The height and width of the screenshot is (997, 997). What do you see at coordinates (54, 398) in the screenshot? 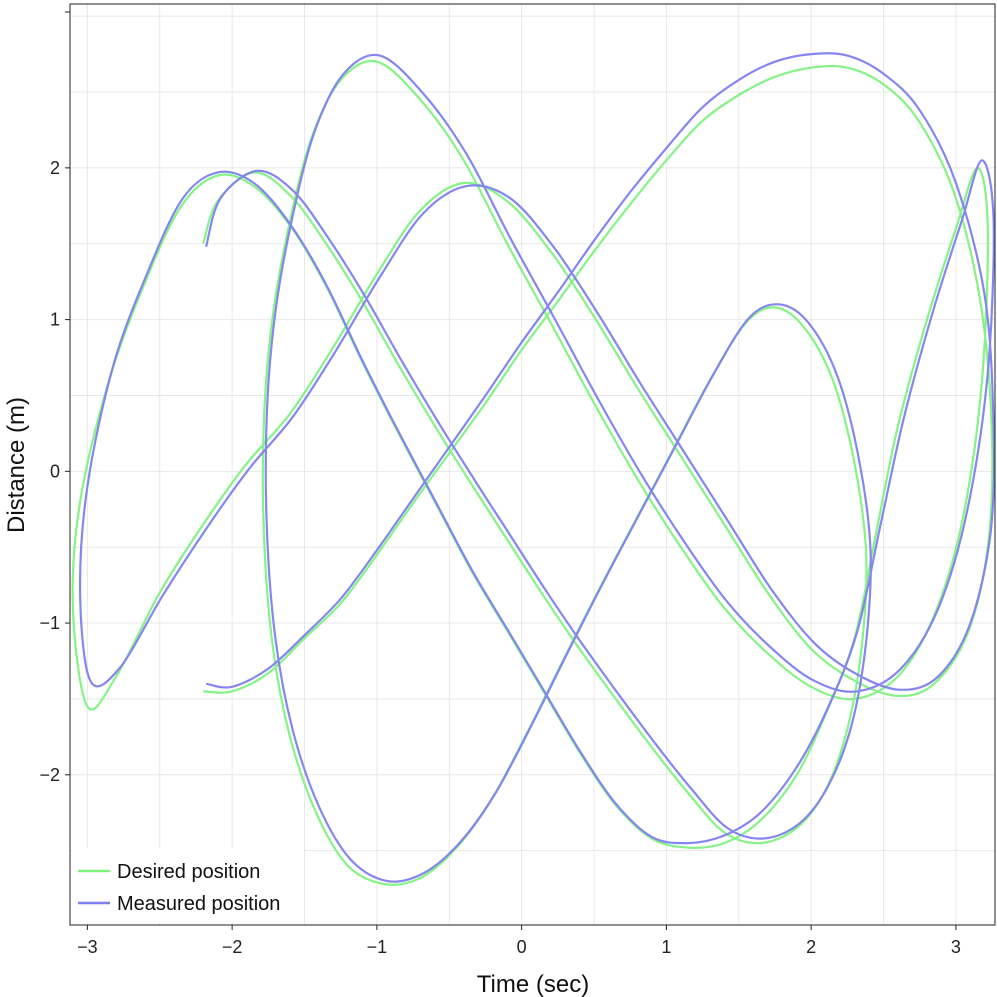
I see `y-axis-ticks: −2 −1 0 1 2` at bounding box center [54, 398].